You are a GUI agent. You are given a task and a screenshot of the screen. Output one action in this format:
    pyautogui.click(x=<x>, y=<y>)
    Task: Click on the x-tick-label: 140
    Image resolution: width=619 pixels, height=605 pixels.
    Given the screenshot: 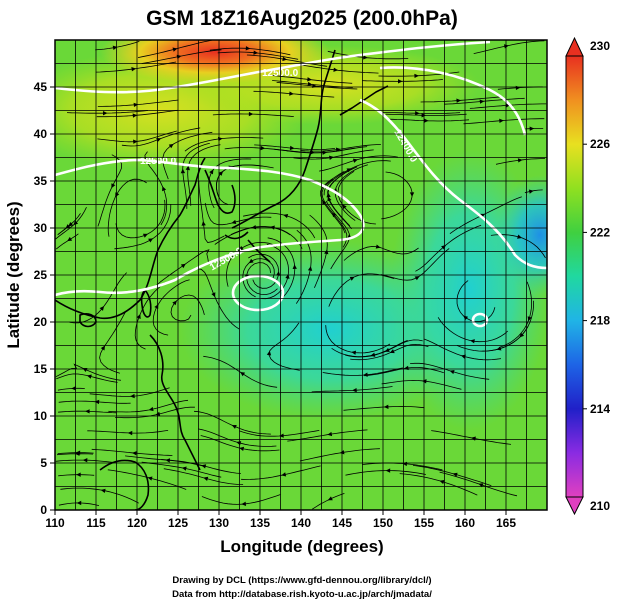 What is the action you would take?
    pyautogui.click(x=301, y=523)
    